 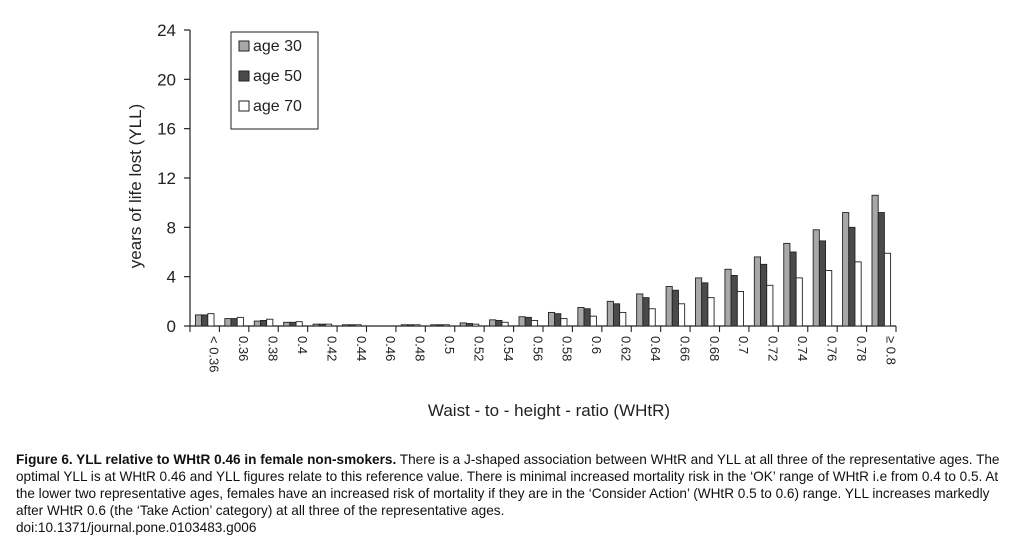 What do you see at coordinates (214, 354) in the screenshot?
I see `x-tick-label: < 0.36` at bounding box center [214, 354].